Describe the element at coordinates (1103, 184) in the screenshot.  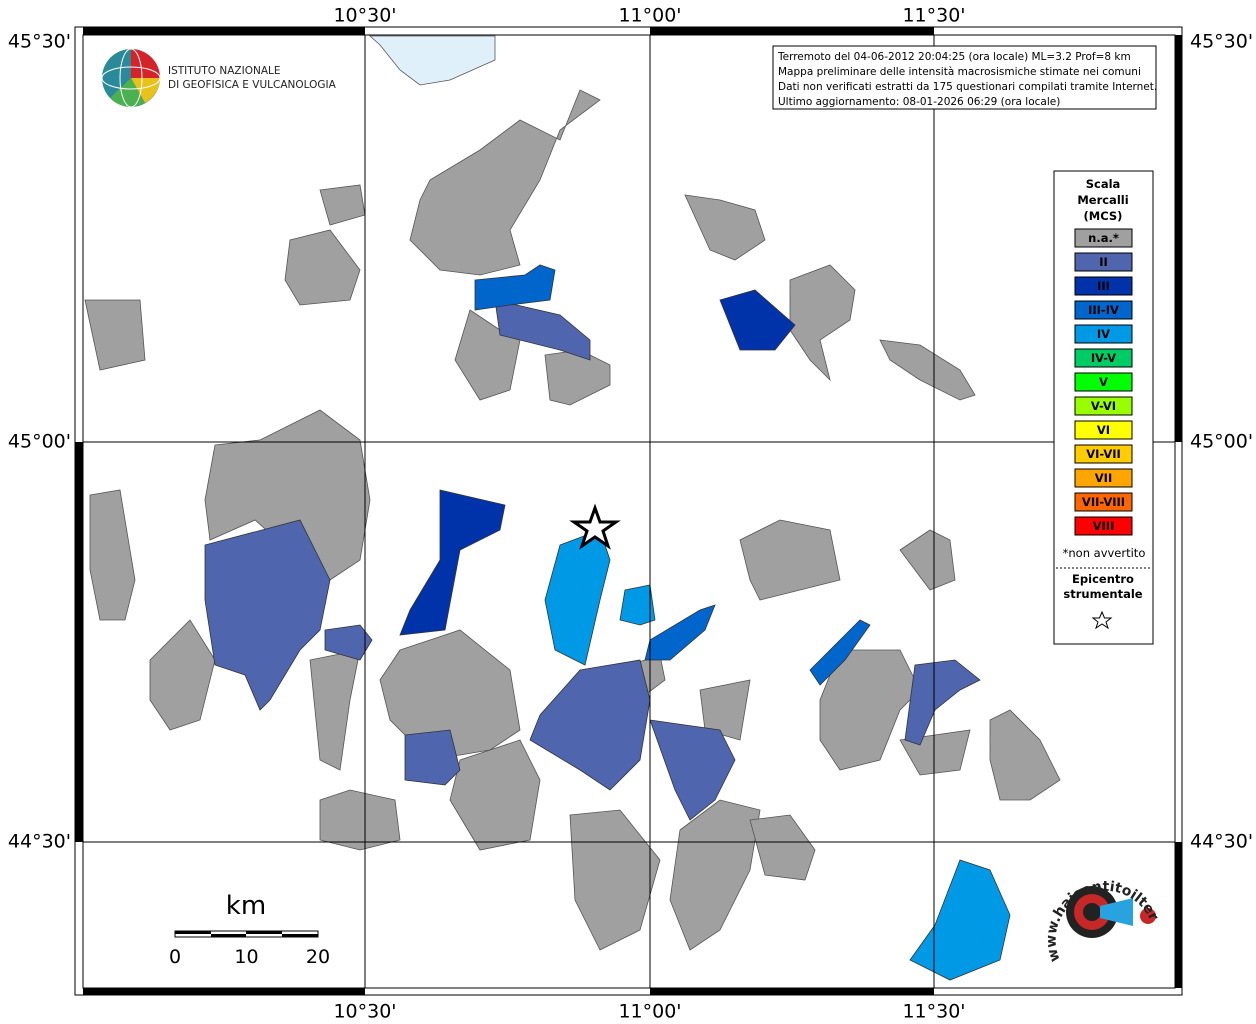
I see `legend-title: Scala` at that location.